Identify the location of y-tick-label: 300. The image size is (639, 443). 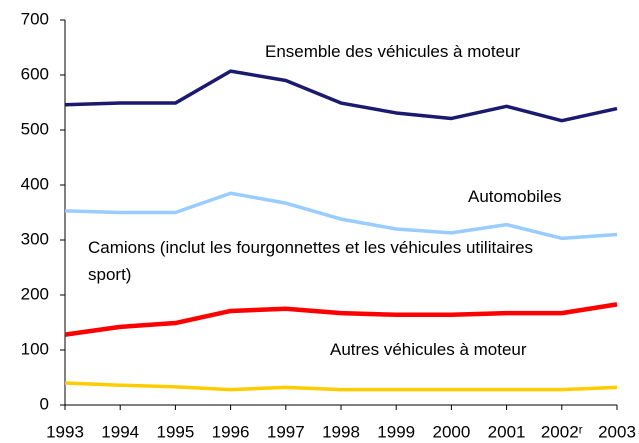
(35, 238).